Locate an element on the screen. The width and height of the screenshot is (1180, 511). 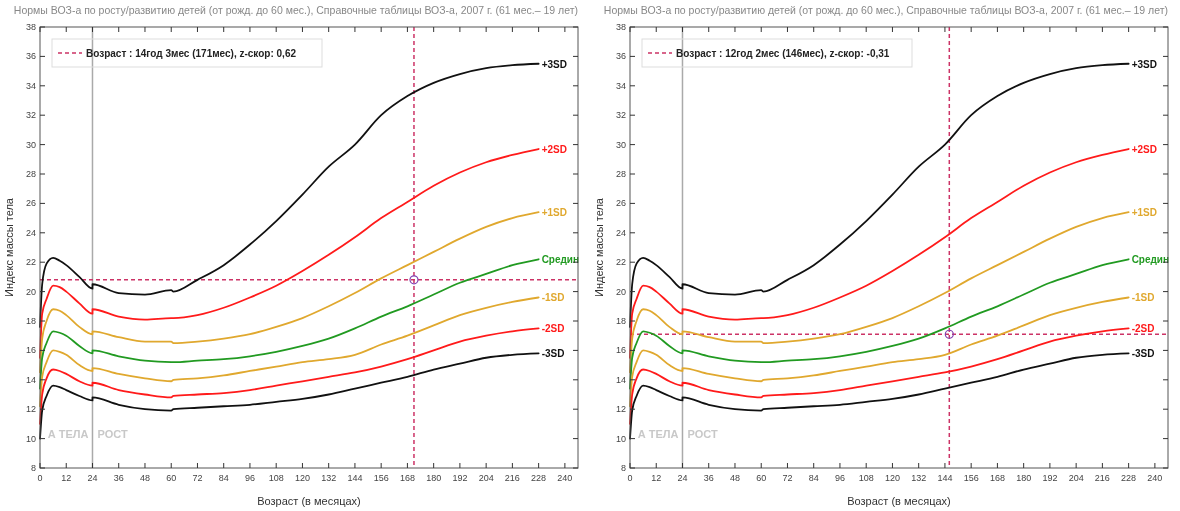
annotation: Возраст : 14год 3мес (171мес), z-скор: 0,62 is located at coordinates (191, 53).